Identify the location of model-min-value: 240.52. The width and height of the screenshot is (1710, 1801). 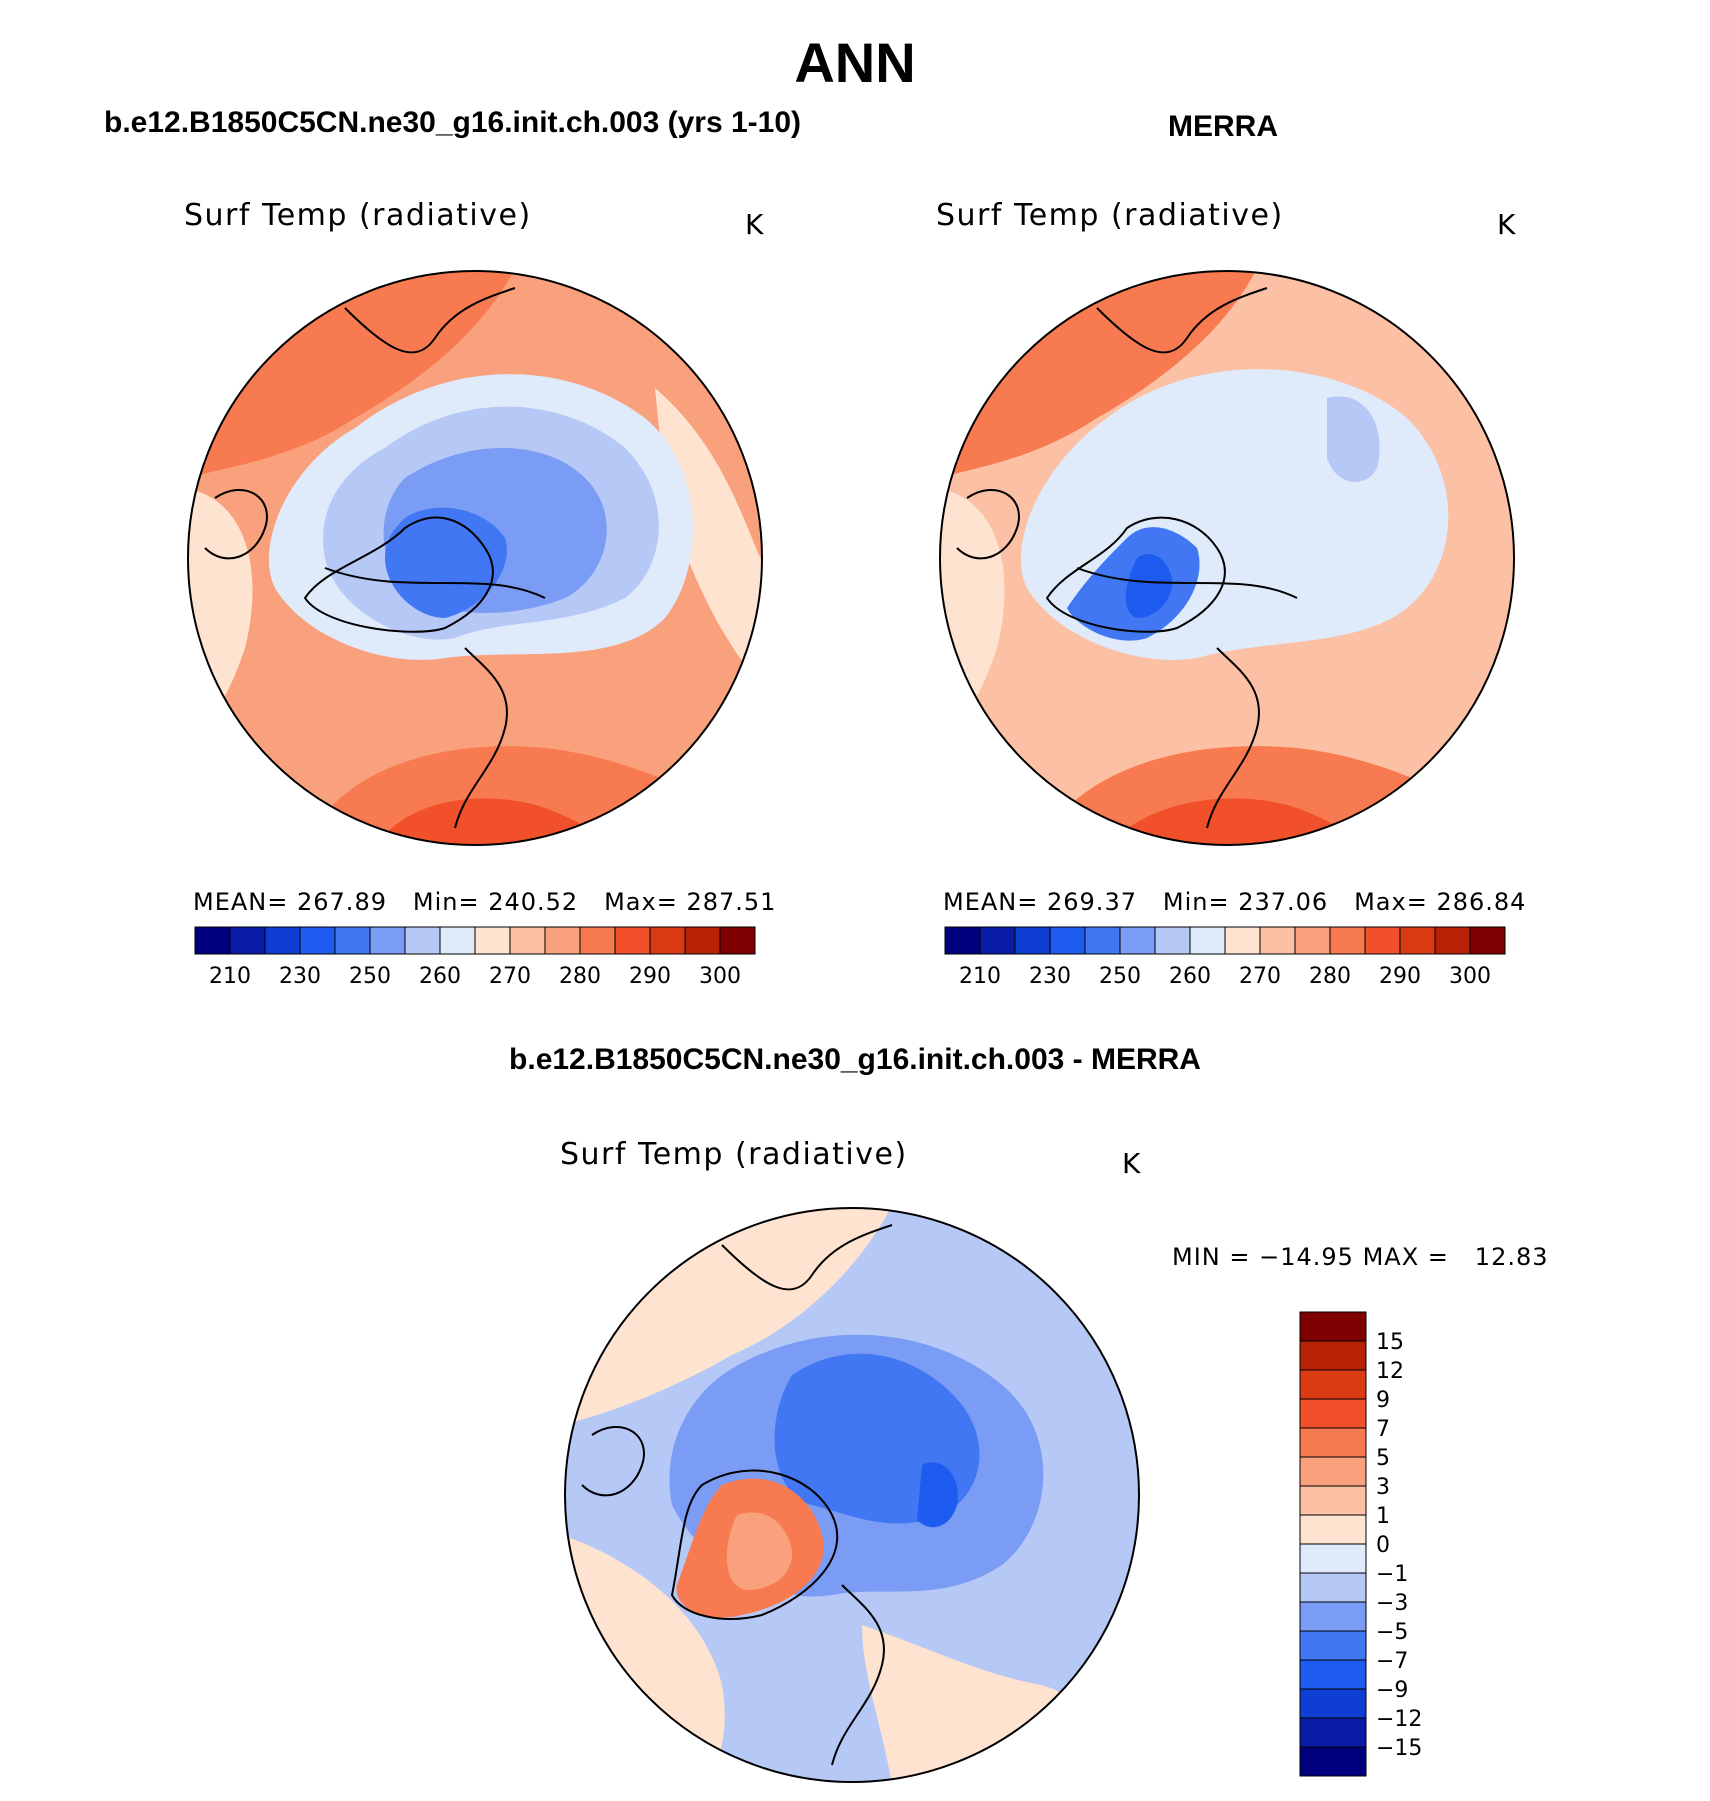
(533, 902).